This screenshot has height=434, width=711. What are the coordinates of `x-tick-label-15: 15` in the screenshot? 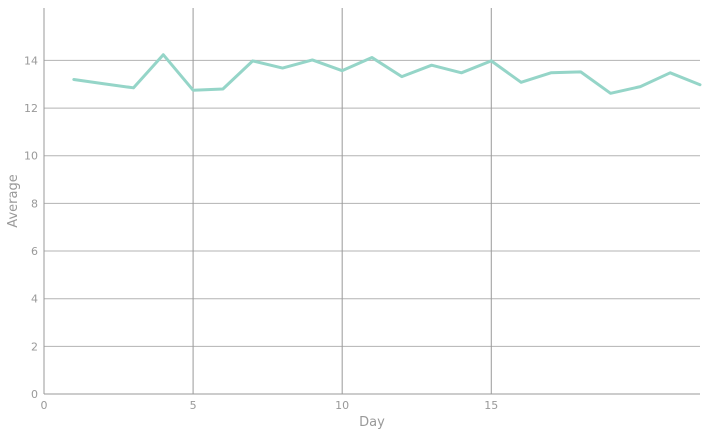 It's located at (491, 405).